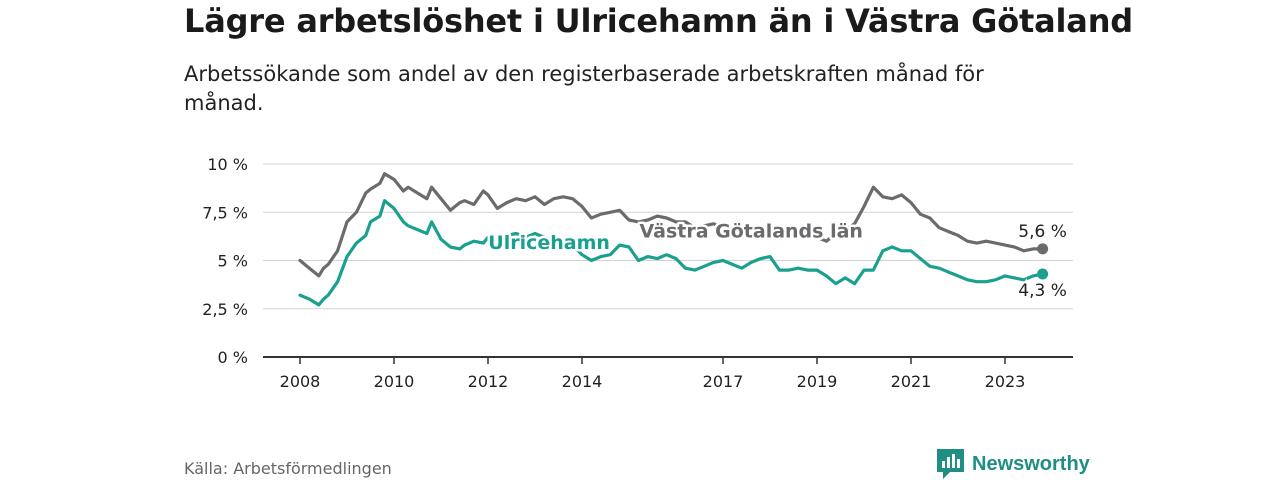 The image size is (1280, 480). Describe the element at coordinates (582, 381) in the screenshot. I see `x-tick-label: 2014` at that location.